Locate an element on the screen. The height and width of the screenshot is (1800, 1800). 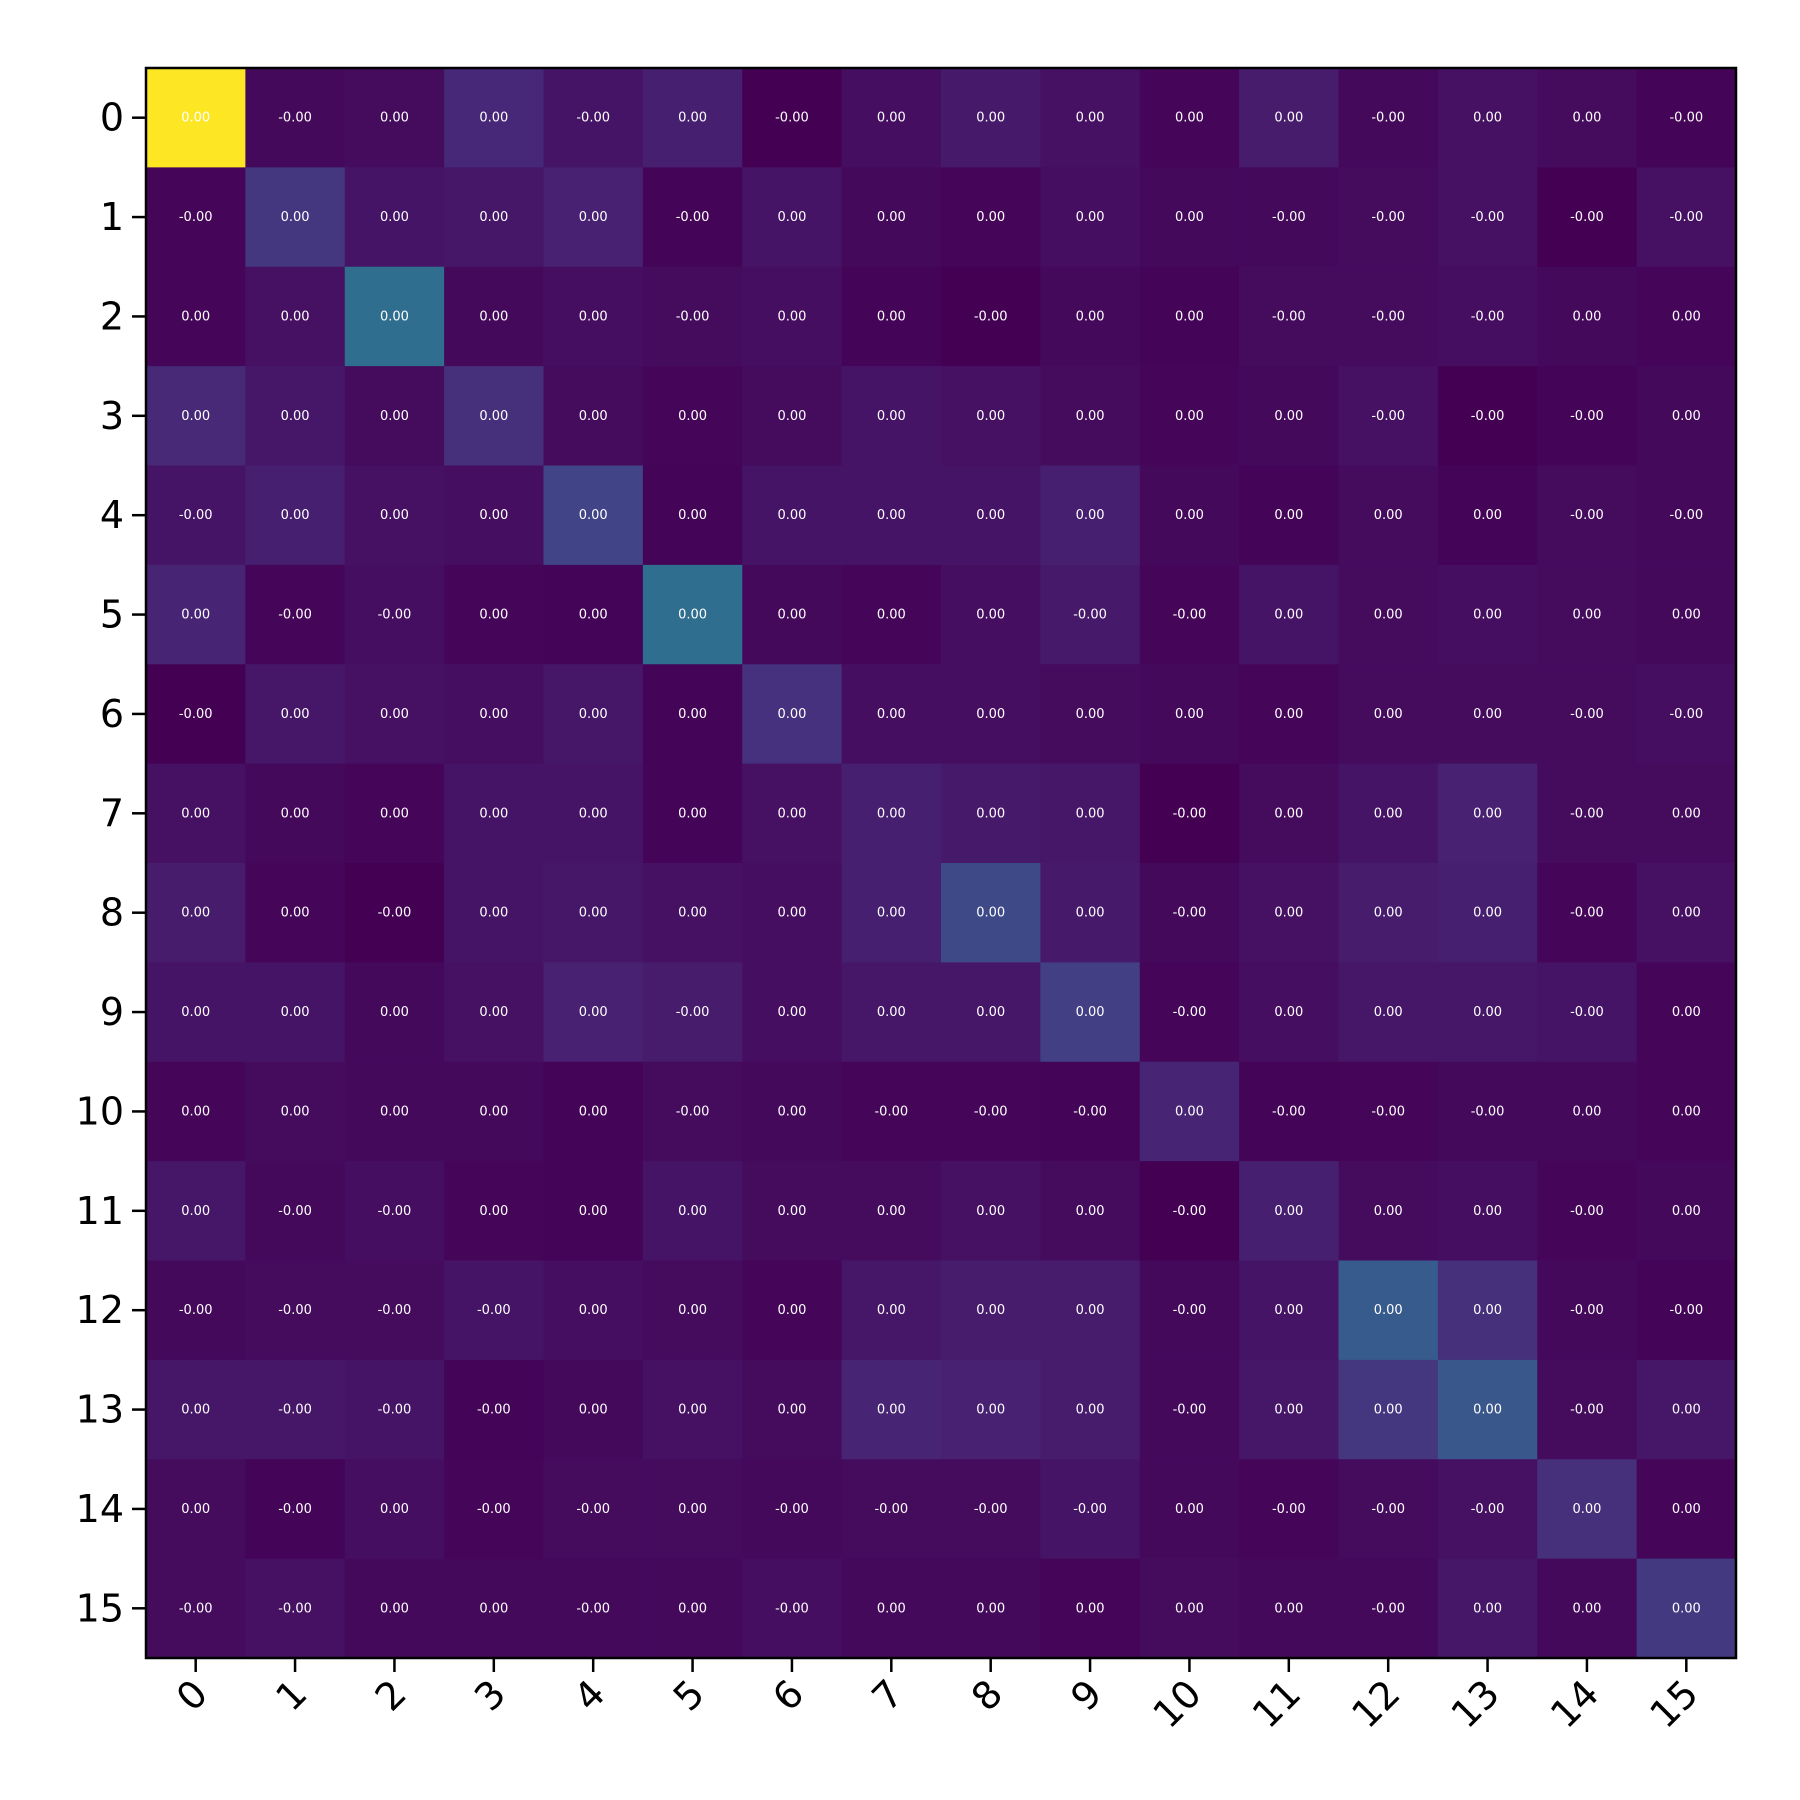
cell-value-label-3-13: -0.00 is located at coordinates (1488, 416).